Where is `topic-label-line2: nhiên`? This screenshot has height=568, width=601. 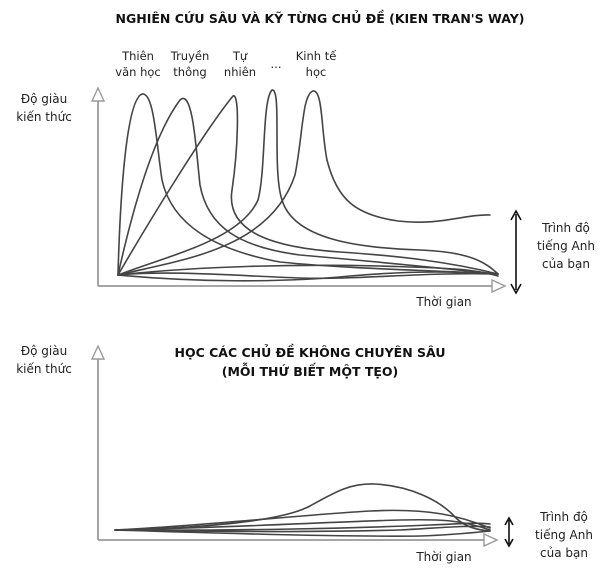
topic-label-line2: nhiên is located at coordinates (240, 72).